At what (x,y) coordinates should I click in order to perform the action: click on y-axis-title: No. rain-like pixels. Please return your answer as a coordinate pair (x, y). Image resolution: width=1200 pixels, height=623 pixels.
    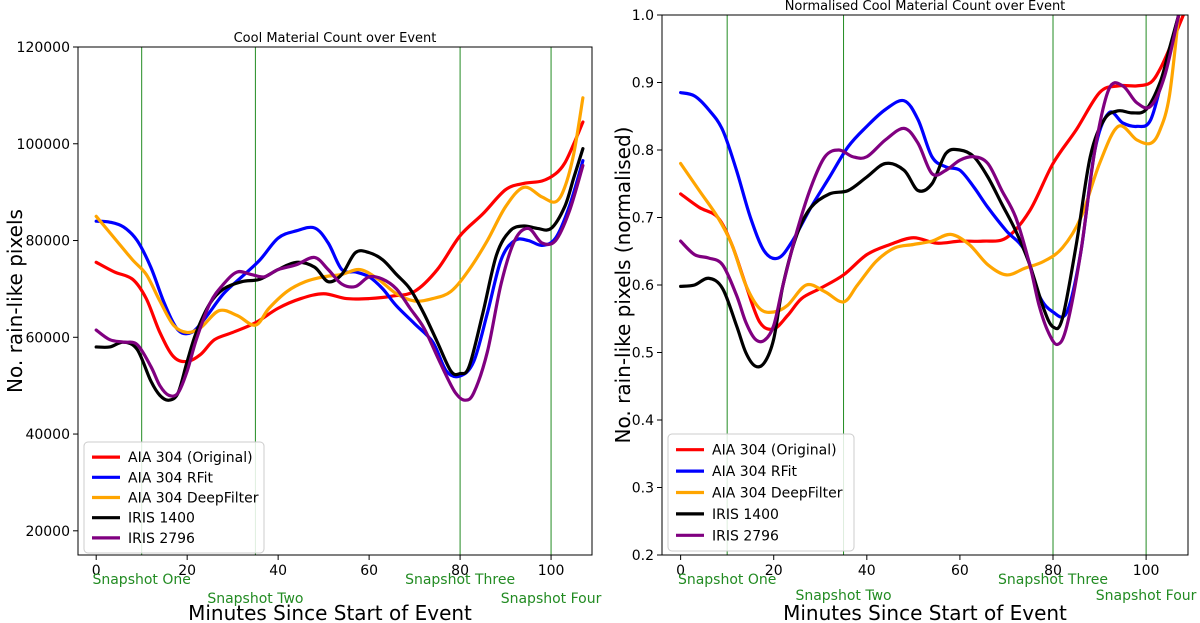
    Looking at the image, I should click on (15, 301).